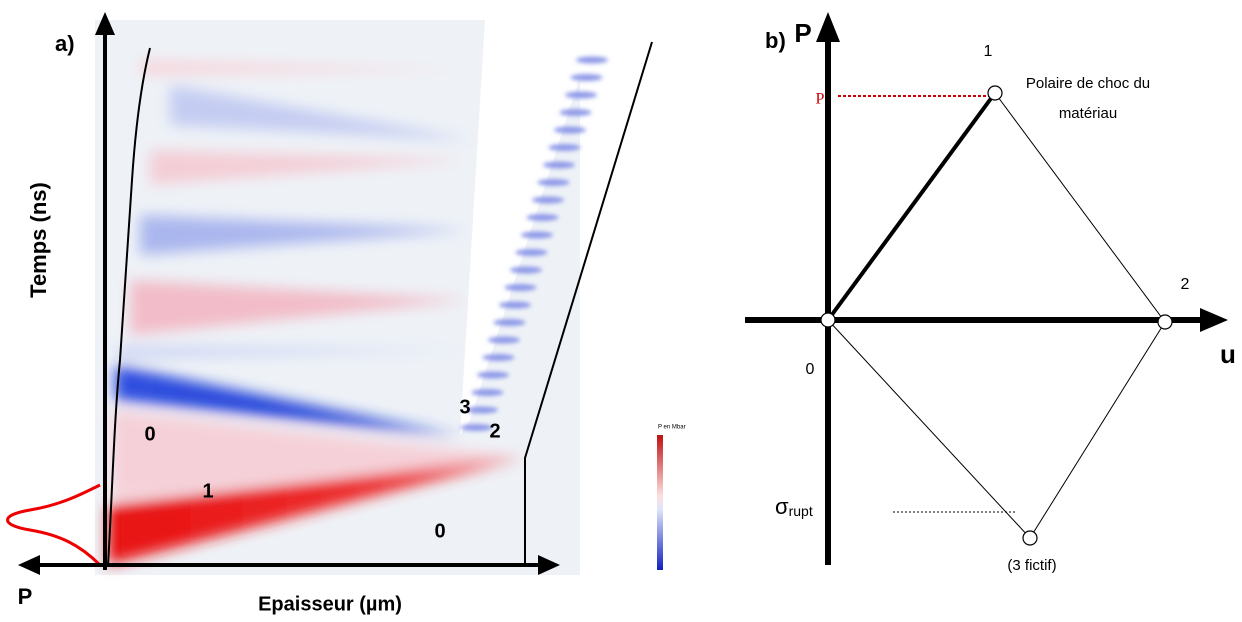  Describe the element at coordinates (1185, 284) in the screenshot. I see `point-label: 2` at that location.